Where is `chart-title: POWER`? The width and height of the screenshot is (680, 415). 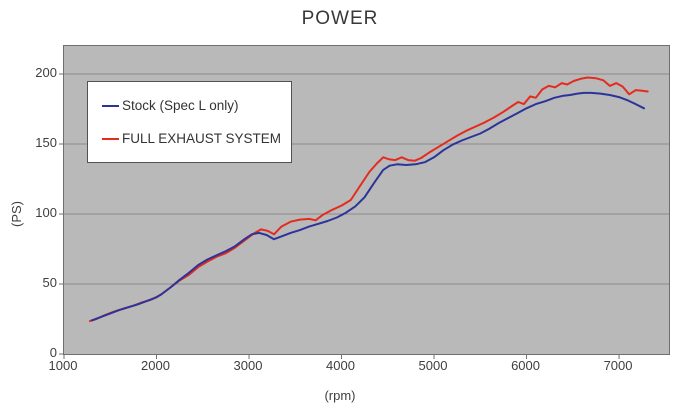
chart-title: POWER is located at coordinates (340, 18).